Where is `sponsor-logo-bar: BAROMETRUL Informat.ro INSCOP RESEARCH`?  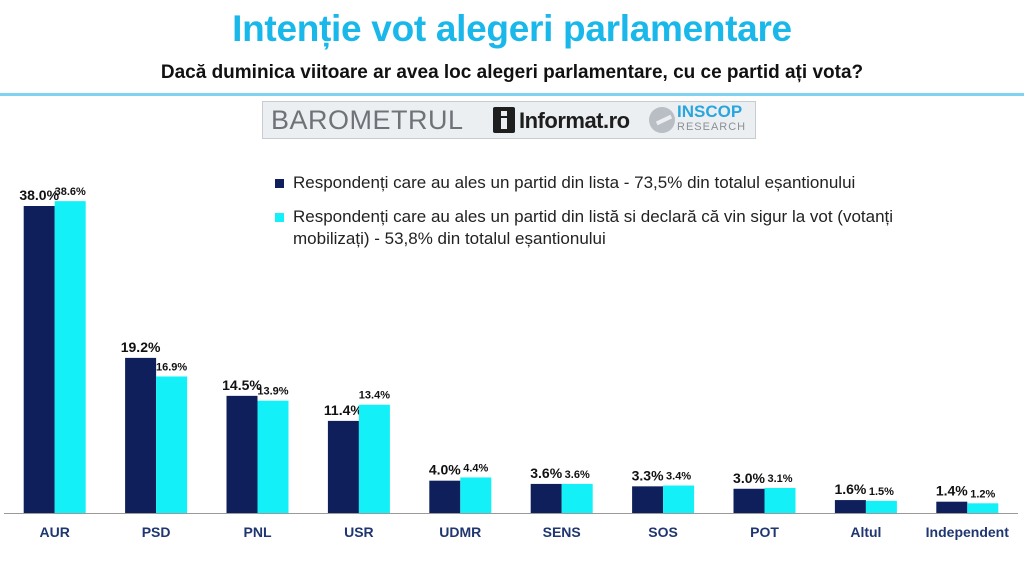
sponsor-logo-bar: BAROMETRUL Informat.ro INSCOP RESEARCH is located at coordinates (509, 120).